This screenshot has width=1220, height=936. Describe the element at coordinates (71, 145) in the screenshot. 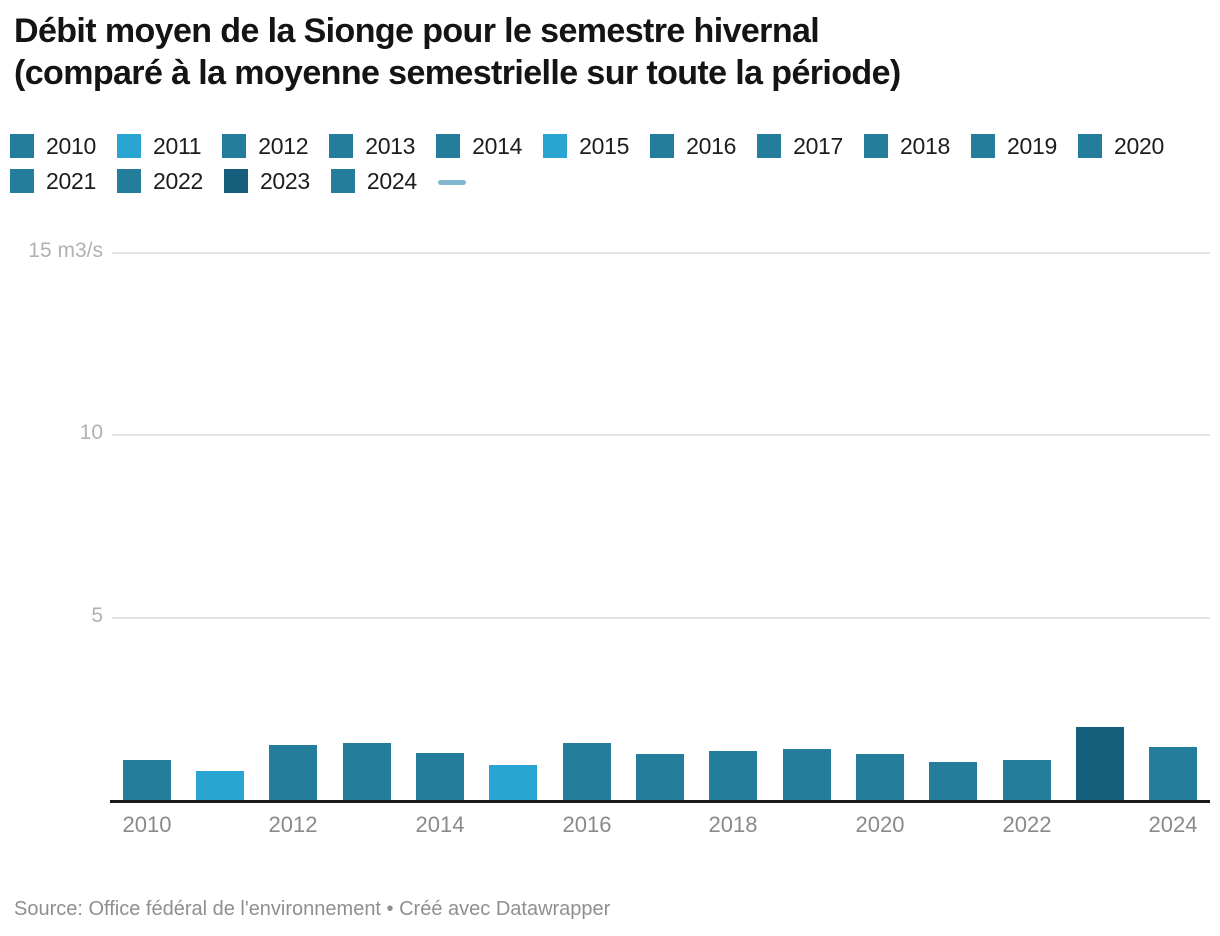

I see `legend-label-2010: 2010` at that location.